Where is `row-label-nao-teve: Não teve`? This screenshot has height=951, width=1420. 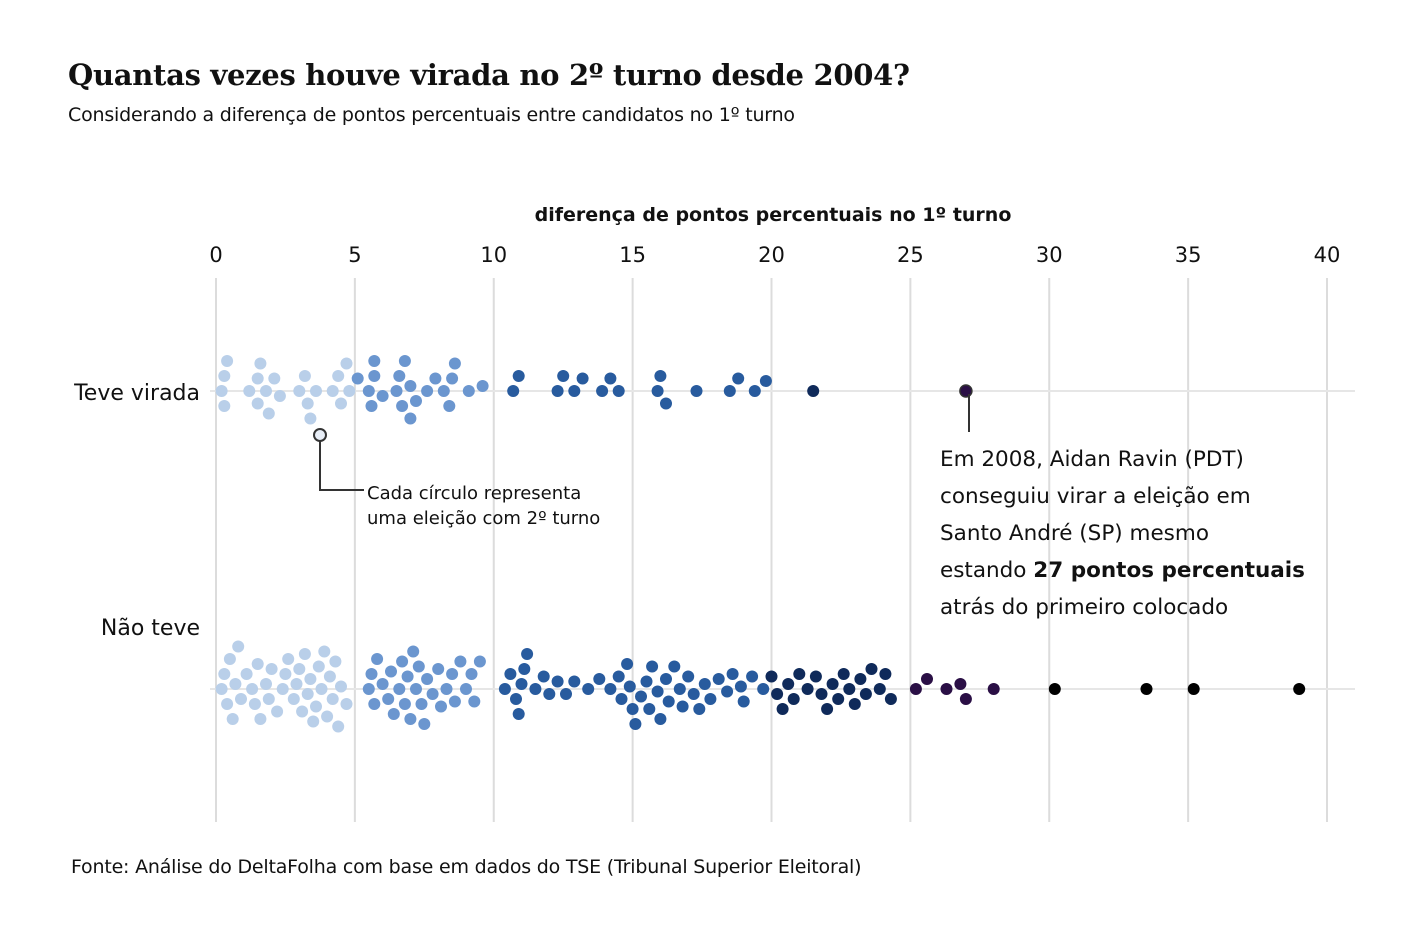
row-label-nao-teve: Não teve is located at coordinates (150, 628).